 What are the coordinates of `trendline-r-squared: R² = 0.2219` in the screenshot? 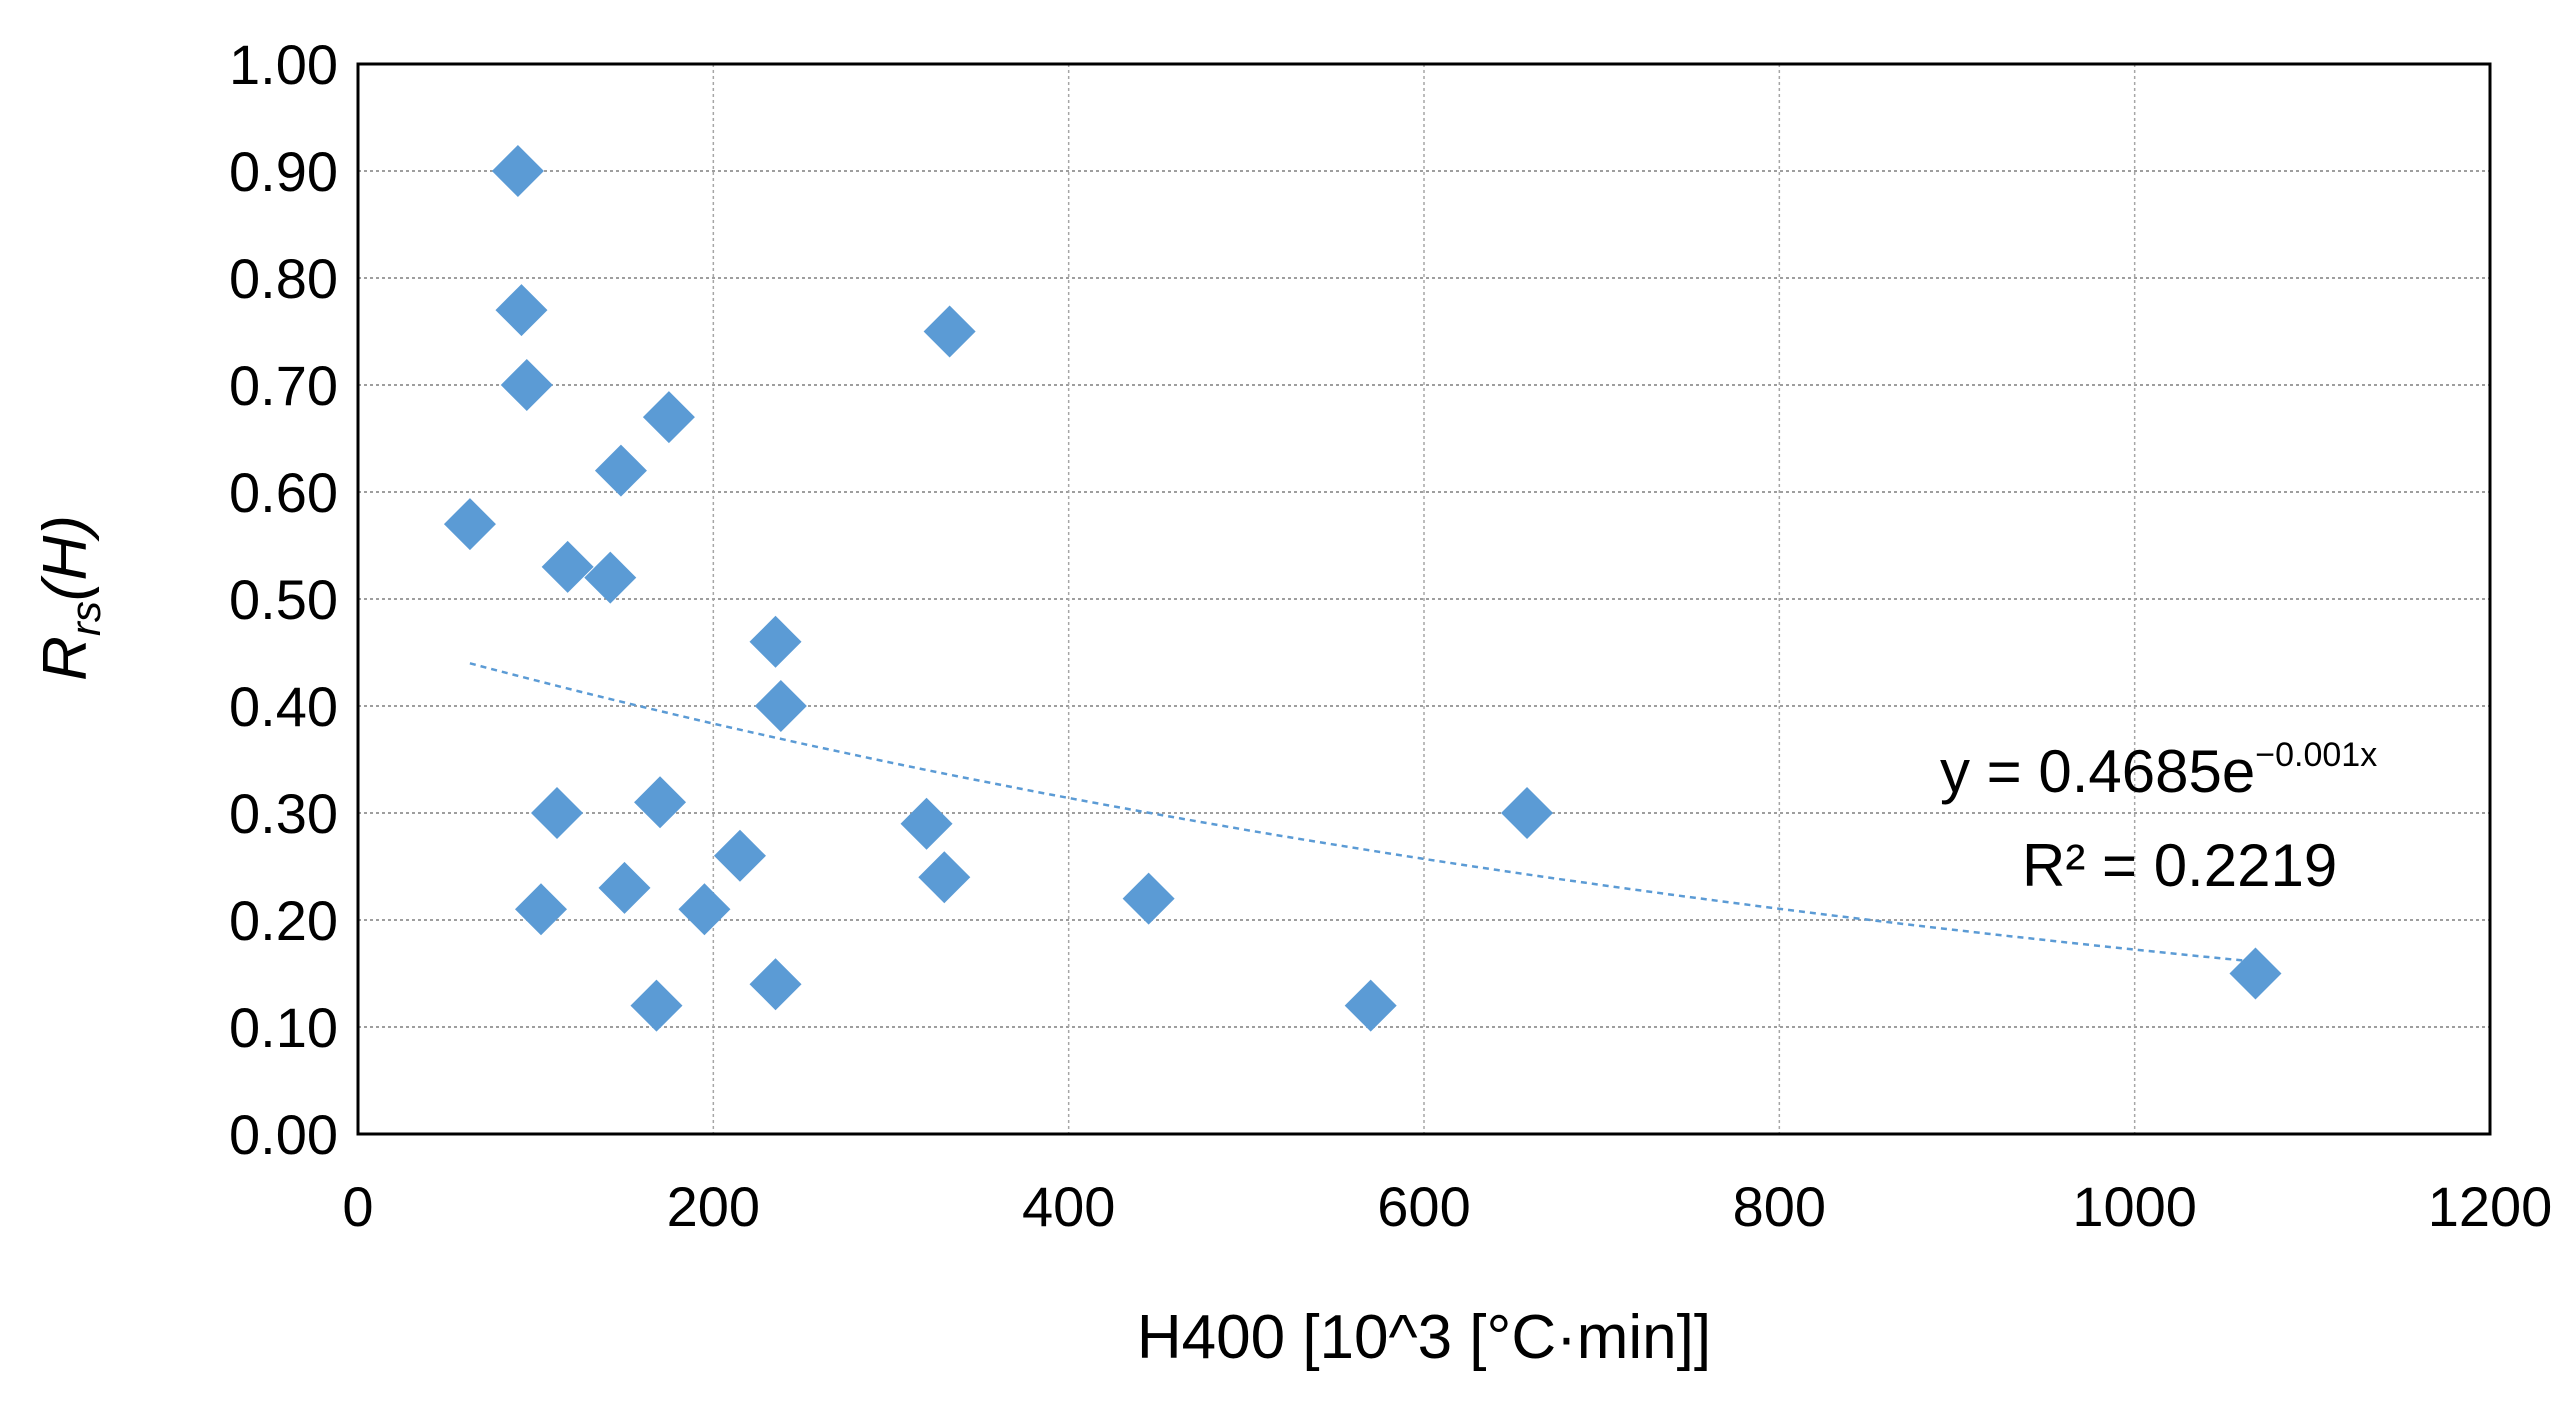 It's located at (2179, 865).